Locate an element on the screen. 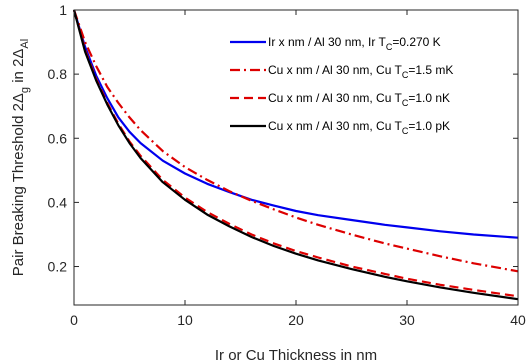  legend-label-3: Cu x nm / Al 30 nm, Cu TC=1.0 nK is located at coordinates (359, 99).